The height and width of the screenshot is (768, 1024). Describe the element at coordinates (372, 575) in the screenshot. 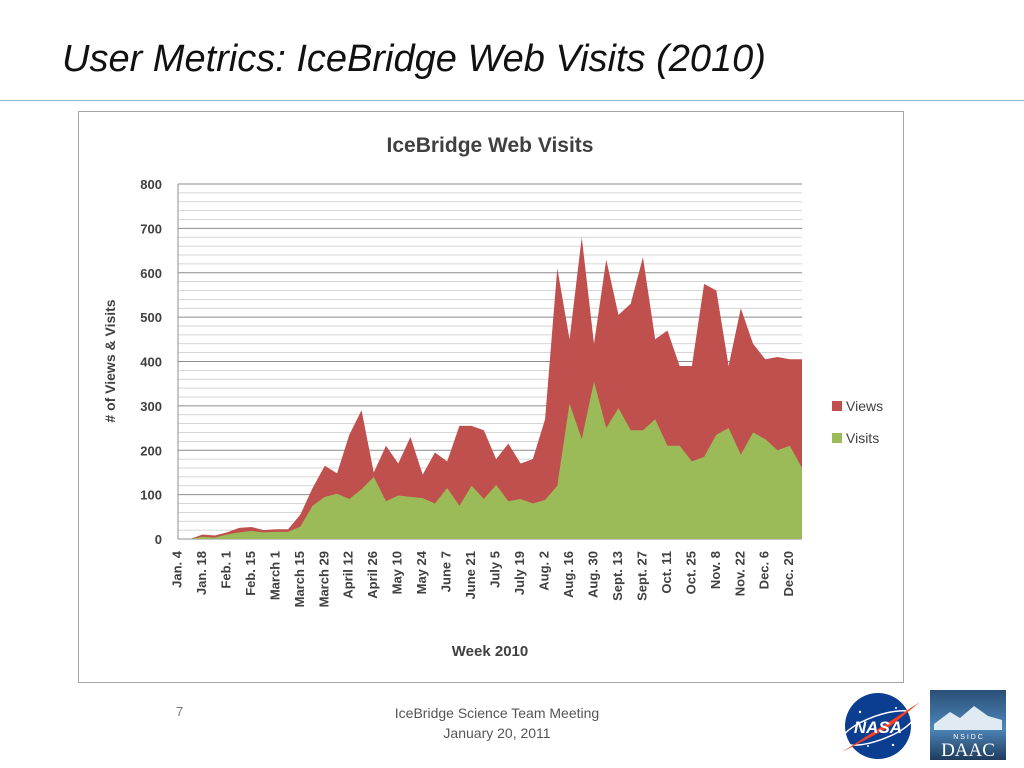

I see `x-tick-label: April 26` at that location.